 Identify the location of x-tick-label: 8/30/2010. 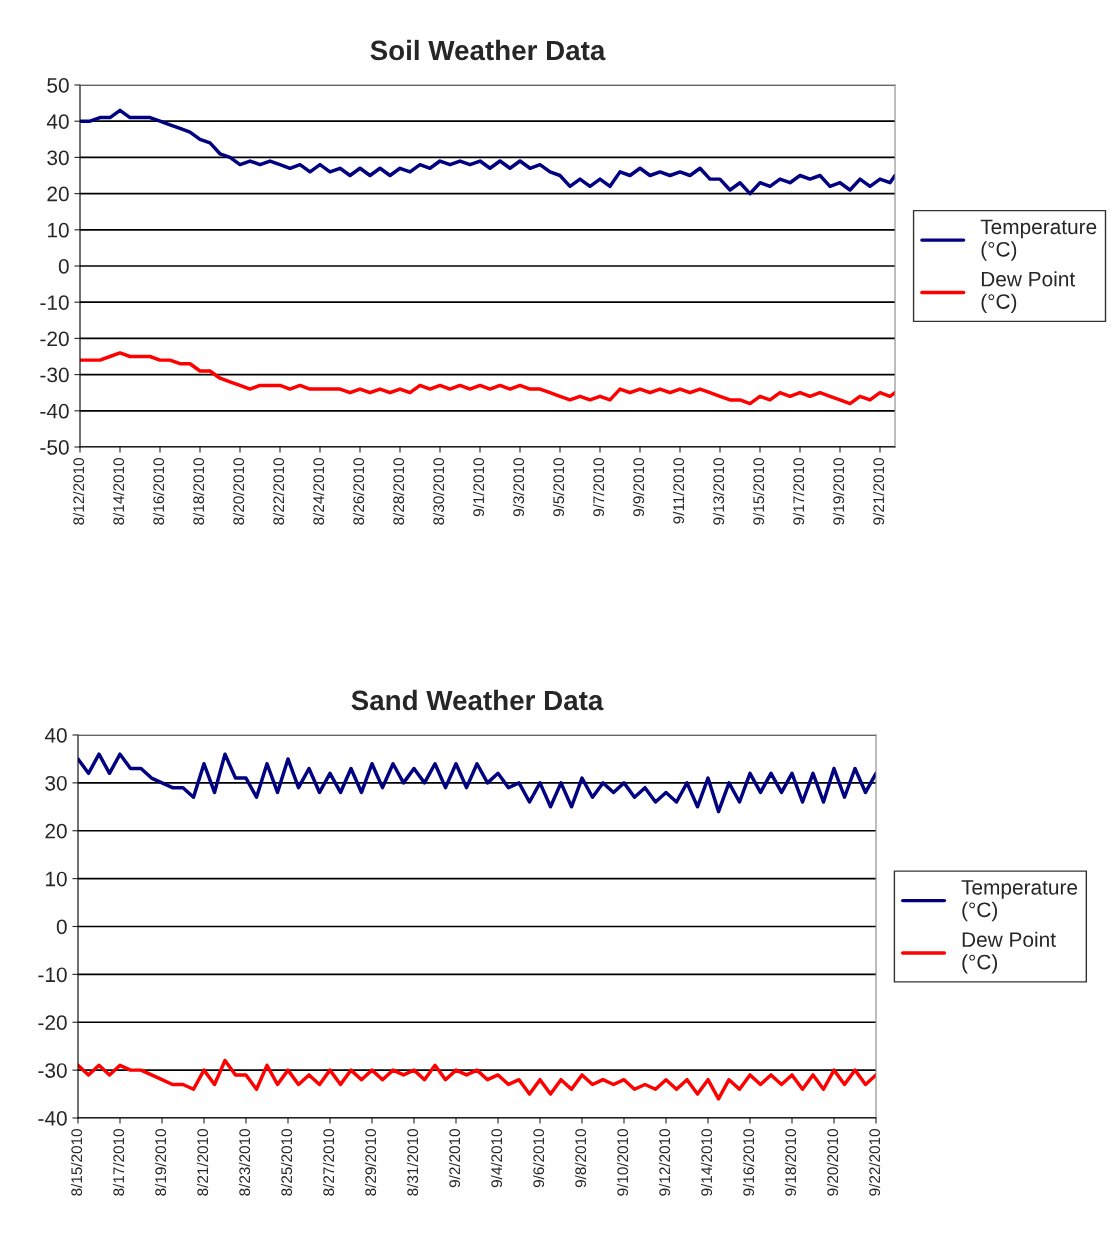
(438, 491).